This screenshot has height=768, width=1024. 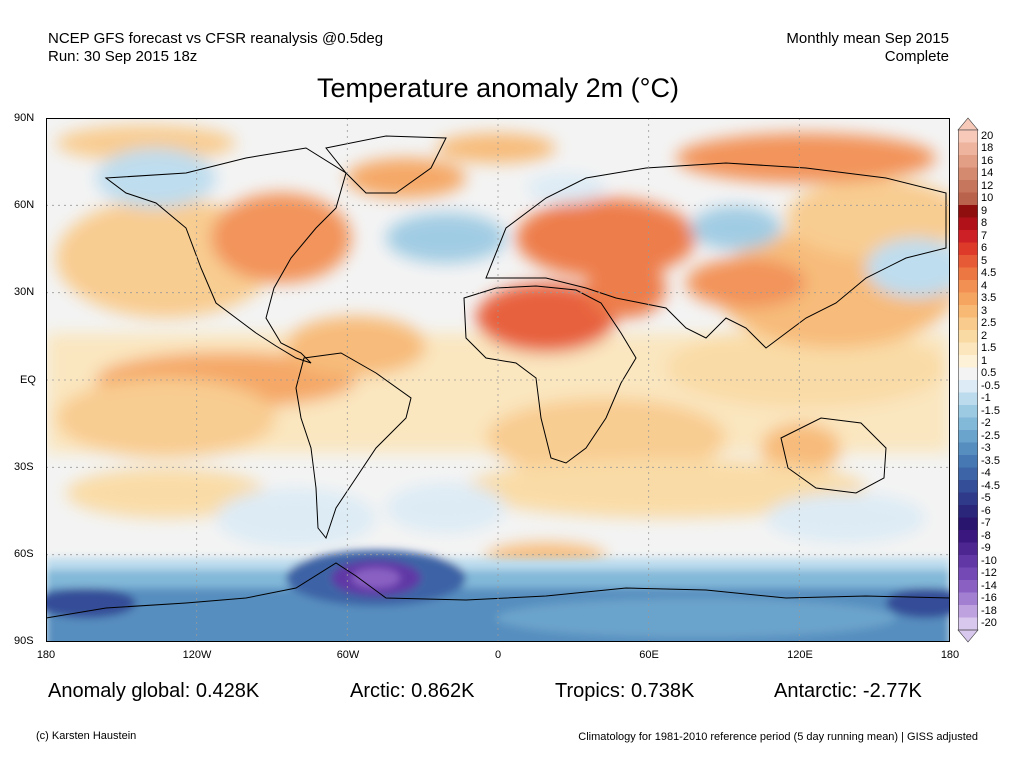 I want to click on lat-label-30n: 30N, so click(x=24, y=292).